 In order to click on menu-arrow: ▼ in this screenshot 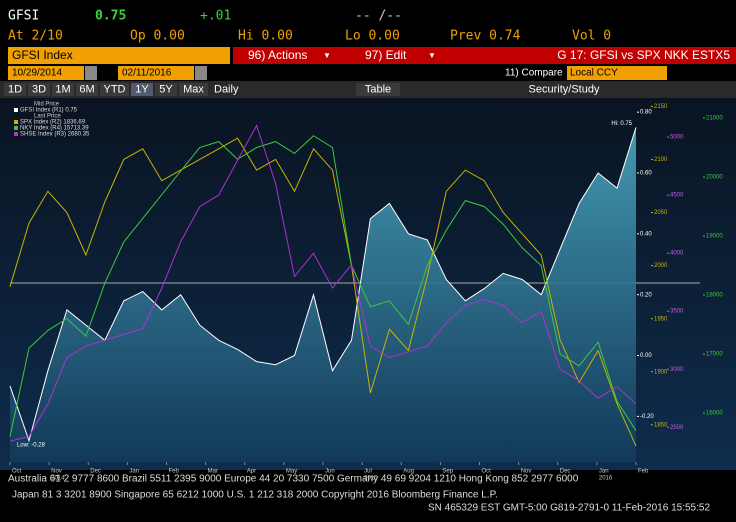, I will do `click(327, 55)`.